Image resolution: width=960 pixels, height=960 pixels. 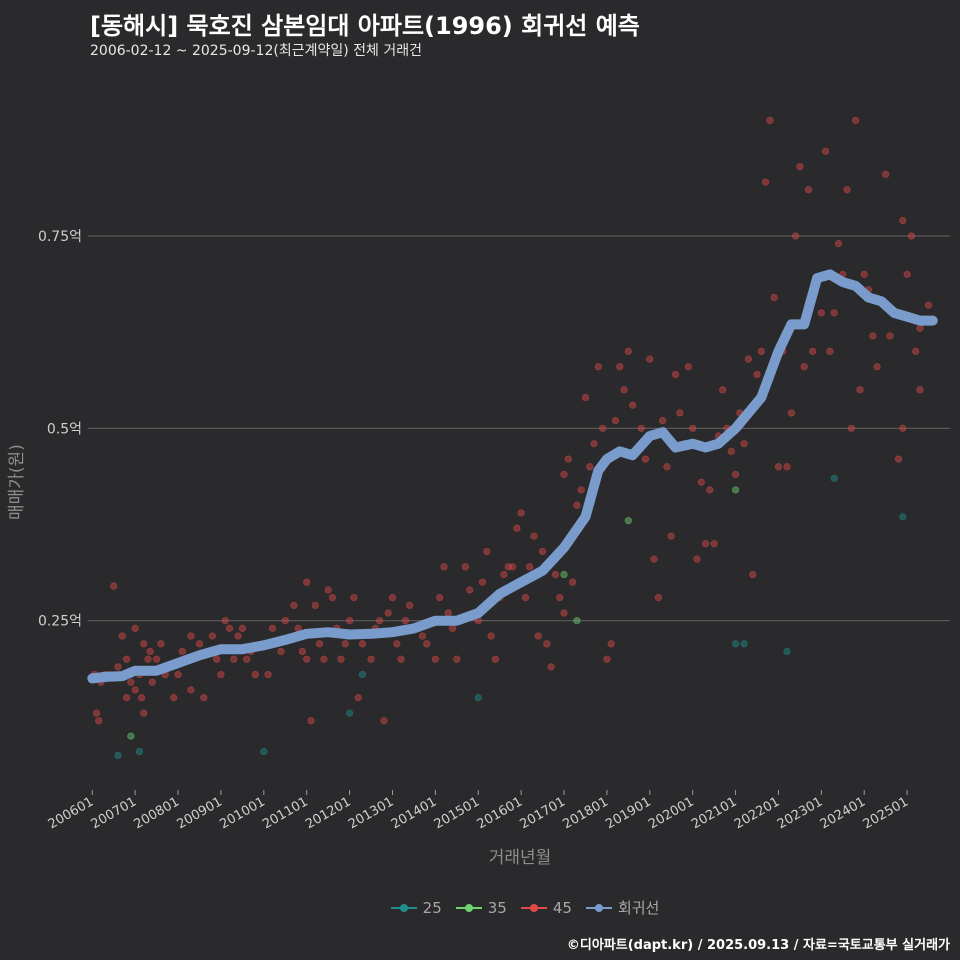 I want to click on legend-item-35: 35, so click(x=481, y=907).